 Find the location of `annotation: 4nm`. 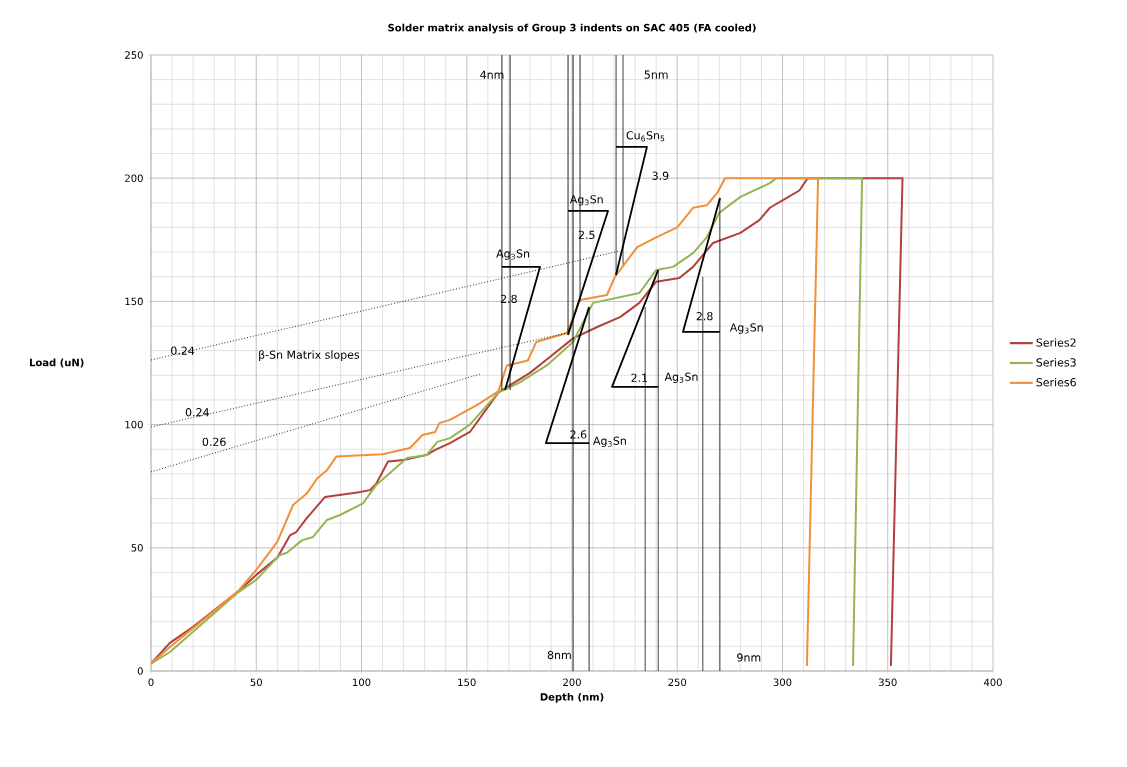

annotation: 4nm is located at coordinates (492, 74).